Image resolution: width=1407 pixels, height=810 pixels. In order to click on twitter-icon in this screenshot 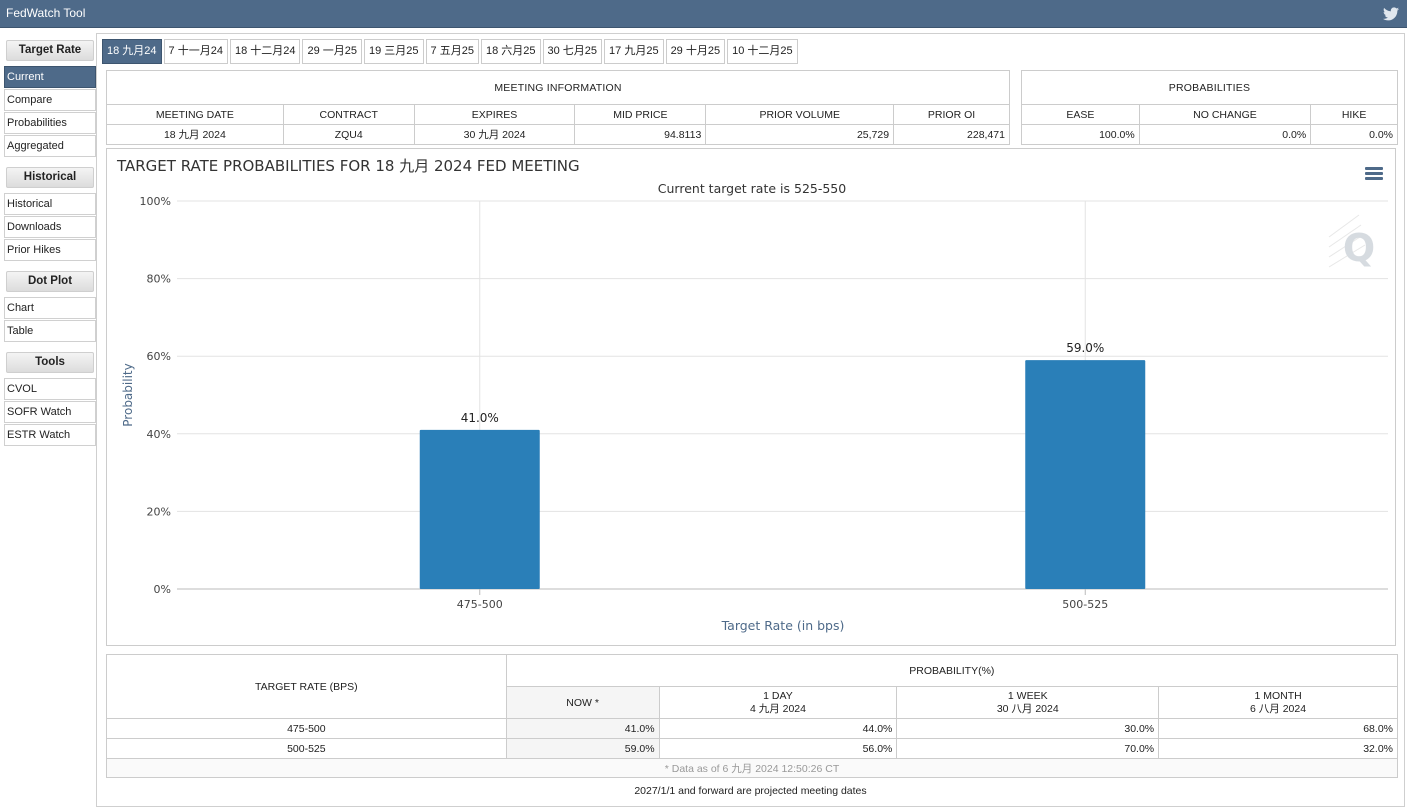, I will do `click(1391, 14)`.